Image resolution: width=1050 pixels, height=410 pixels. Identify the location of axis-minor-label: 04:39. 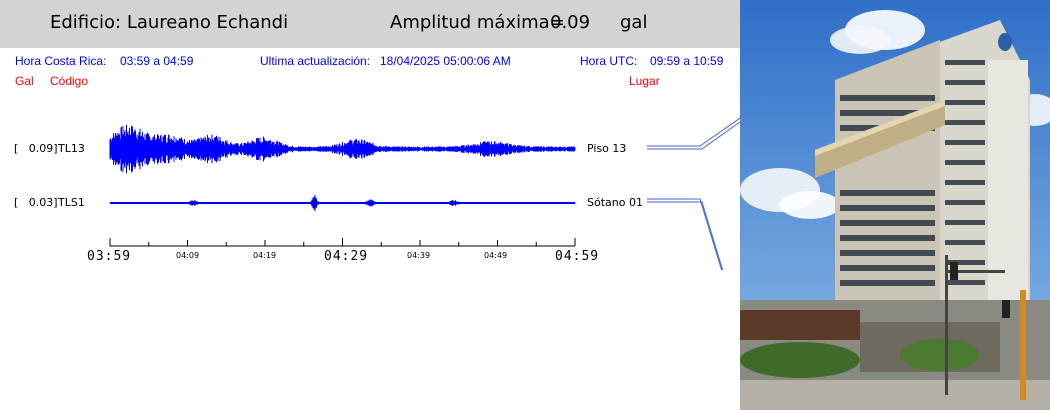
(419, 255).